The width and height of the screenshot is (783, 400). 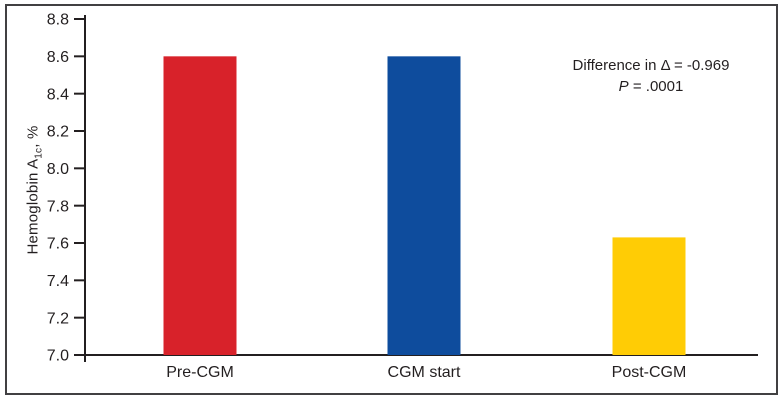 What do you see at coordinates (200, 372) in the screenshot?
I see `x-label-pre-cgm: Pre-CGM` at bounding box center [200, 372].